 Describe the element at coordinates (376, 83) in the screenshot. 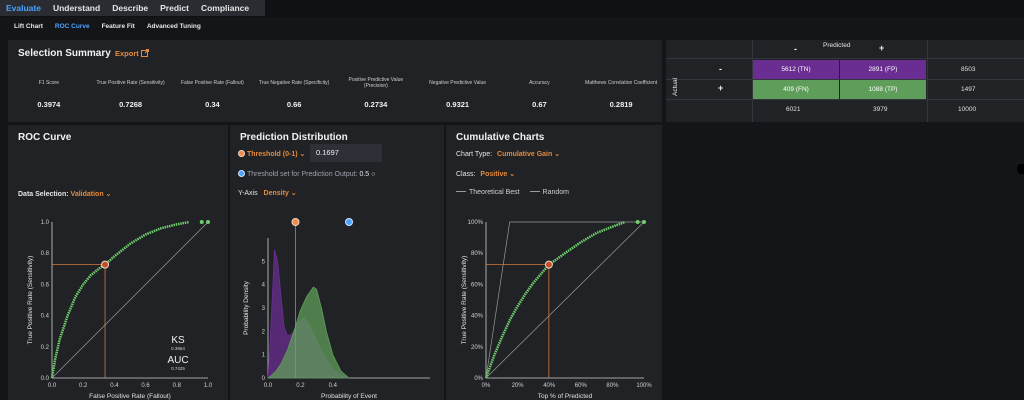

I see `metric-label: Positive Predictive Value (Precision)` at that location.